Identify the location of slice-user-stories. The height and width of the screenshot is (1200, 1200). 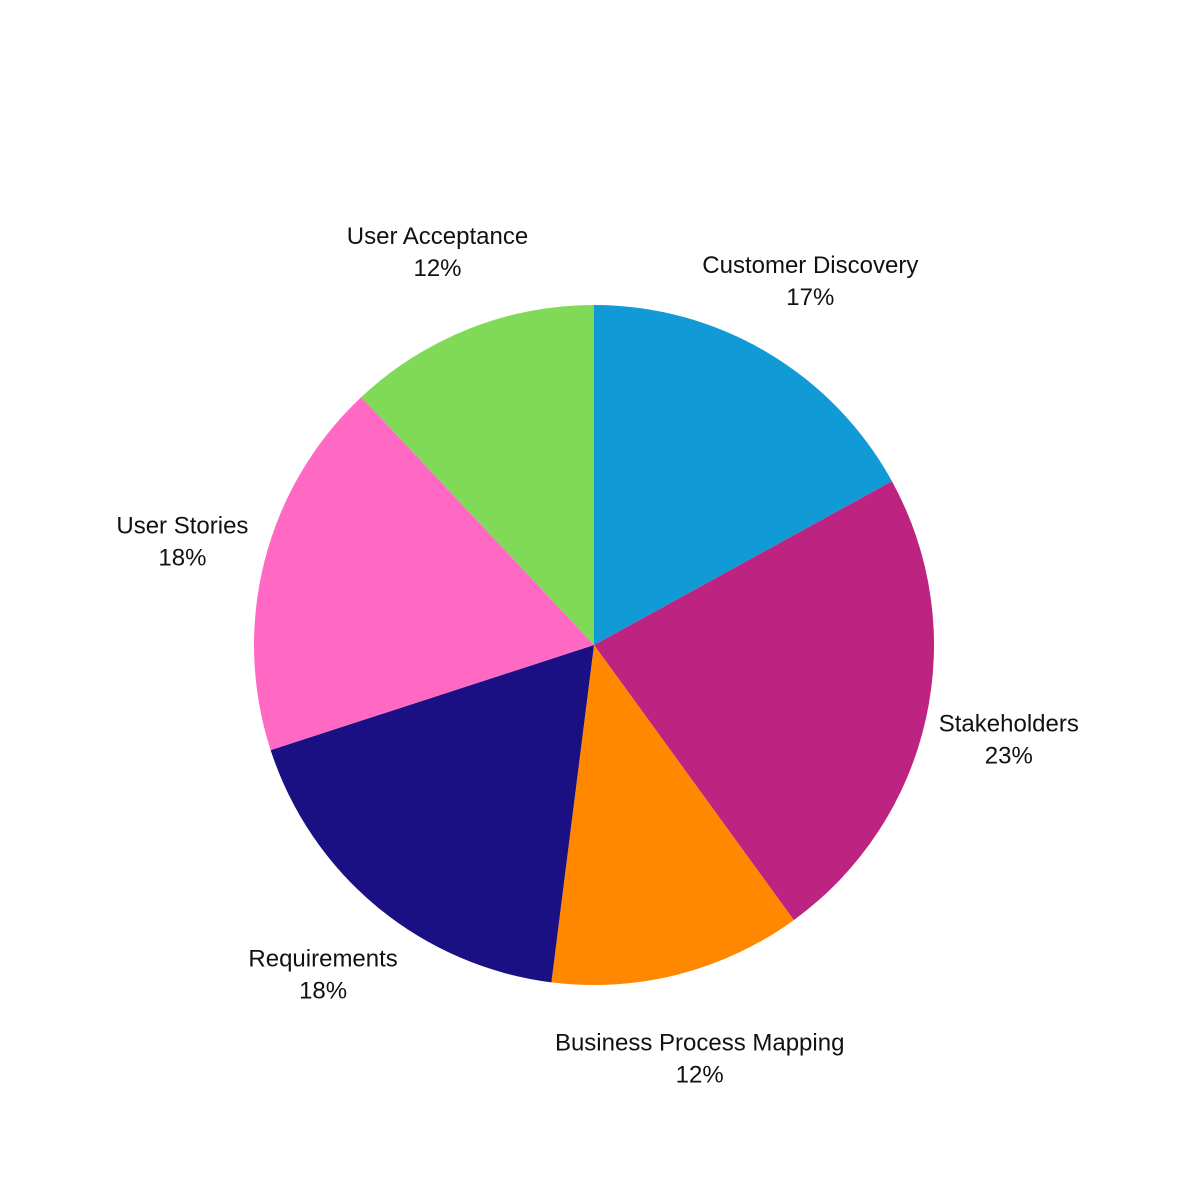
(423, 574).